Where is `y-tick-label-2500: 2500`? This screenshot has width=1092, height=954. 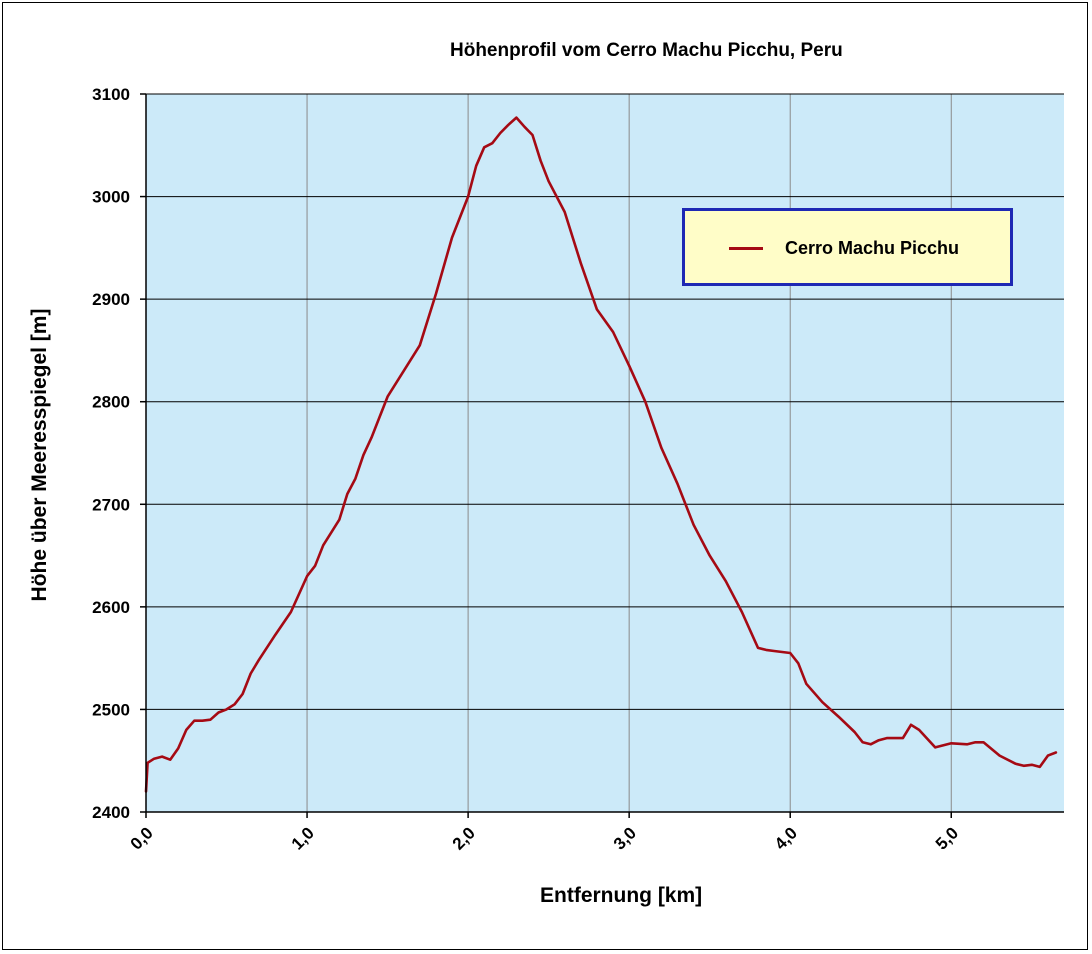 y-tick-label-2500: 2500 is located at coordinates (111, 709).